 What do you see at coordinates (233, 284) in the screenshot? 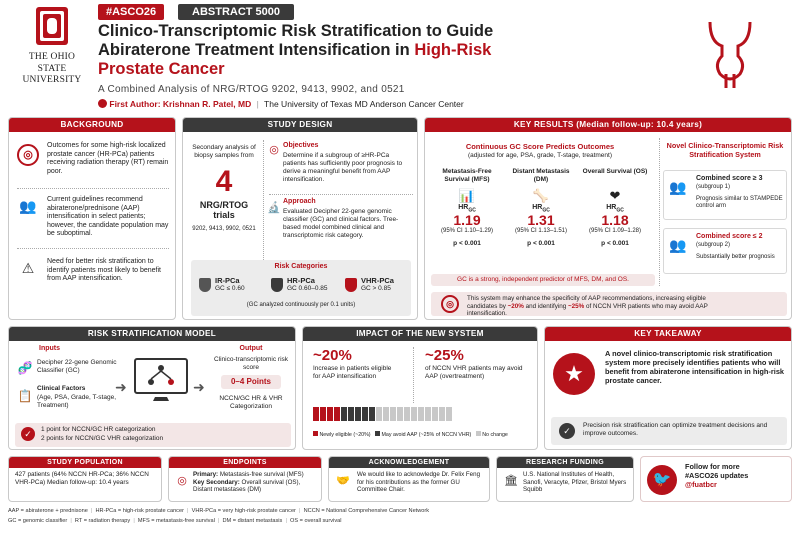
I see `risk-ir: IR-PCa GC ≤ 0.60` at bounding box center [233, 284].